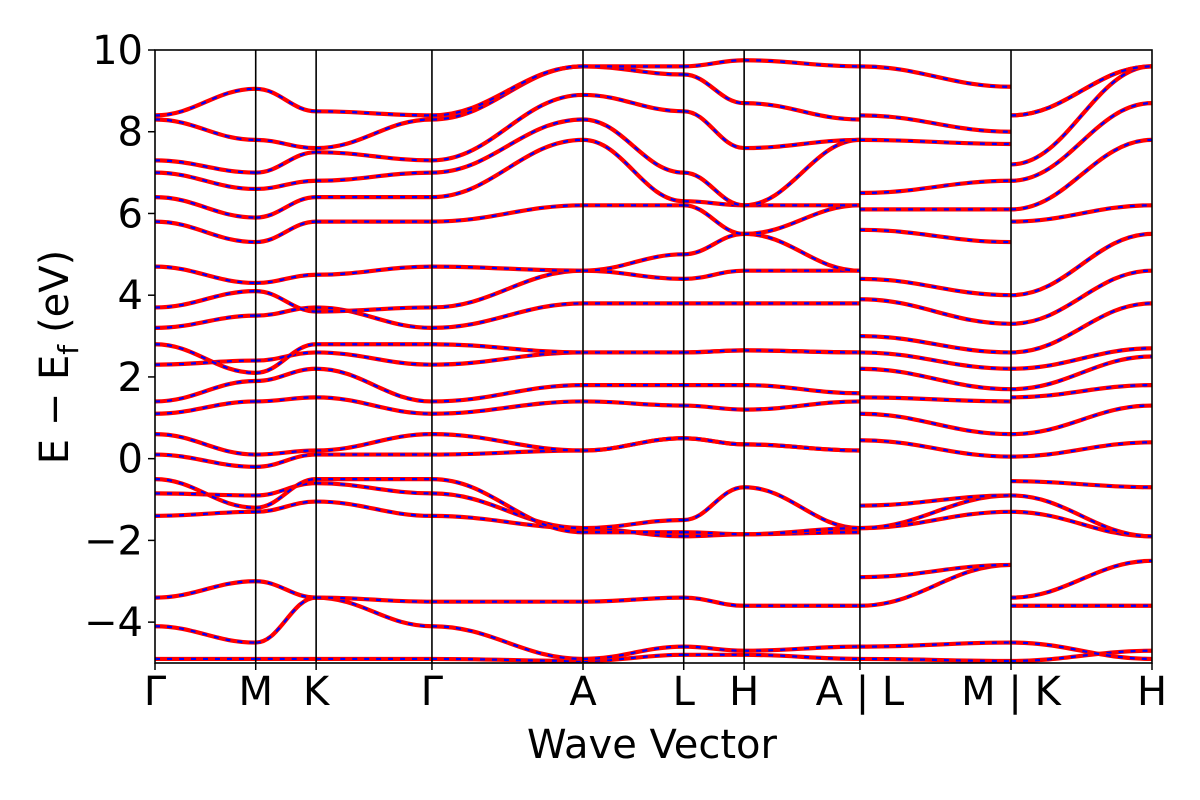  What do you see at coordinates (935, 123) in the screenshot?
I see `band-7-19-overlay` at bounding box center [935, 123].